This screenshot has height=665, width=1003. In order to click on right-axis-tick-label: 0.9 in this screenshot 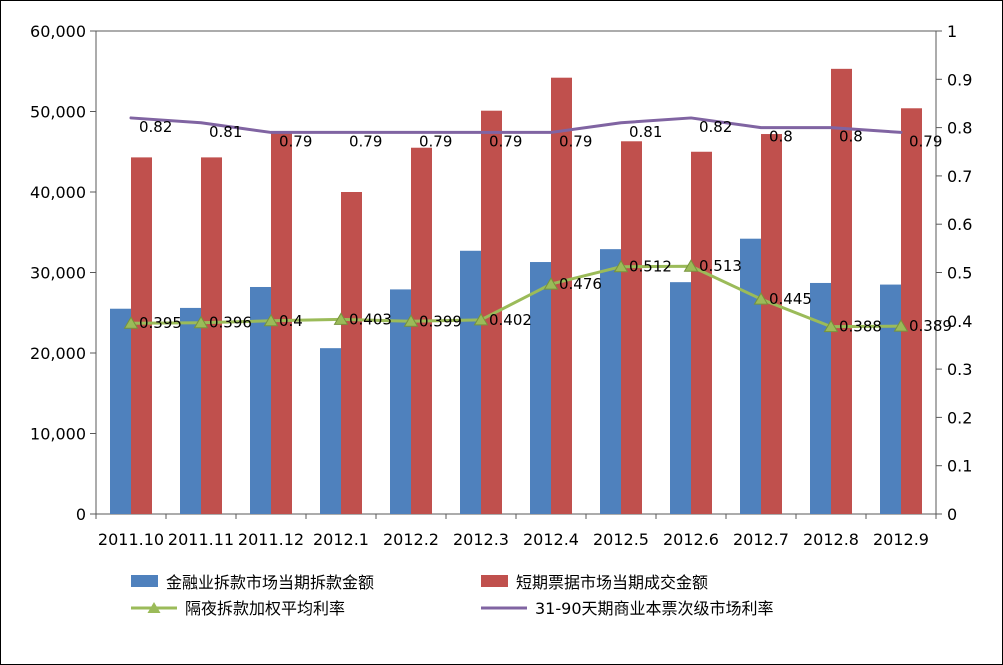, I will do `click(959, 79)`.